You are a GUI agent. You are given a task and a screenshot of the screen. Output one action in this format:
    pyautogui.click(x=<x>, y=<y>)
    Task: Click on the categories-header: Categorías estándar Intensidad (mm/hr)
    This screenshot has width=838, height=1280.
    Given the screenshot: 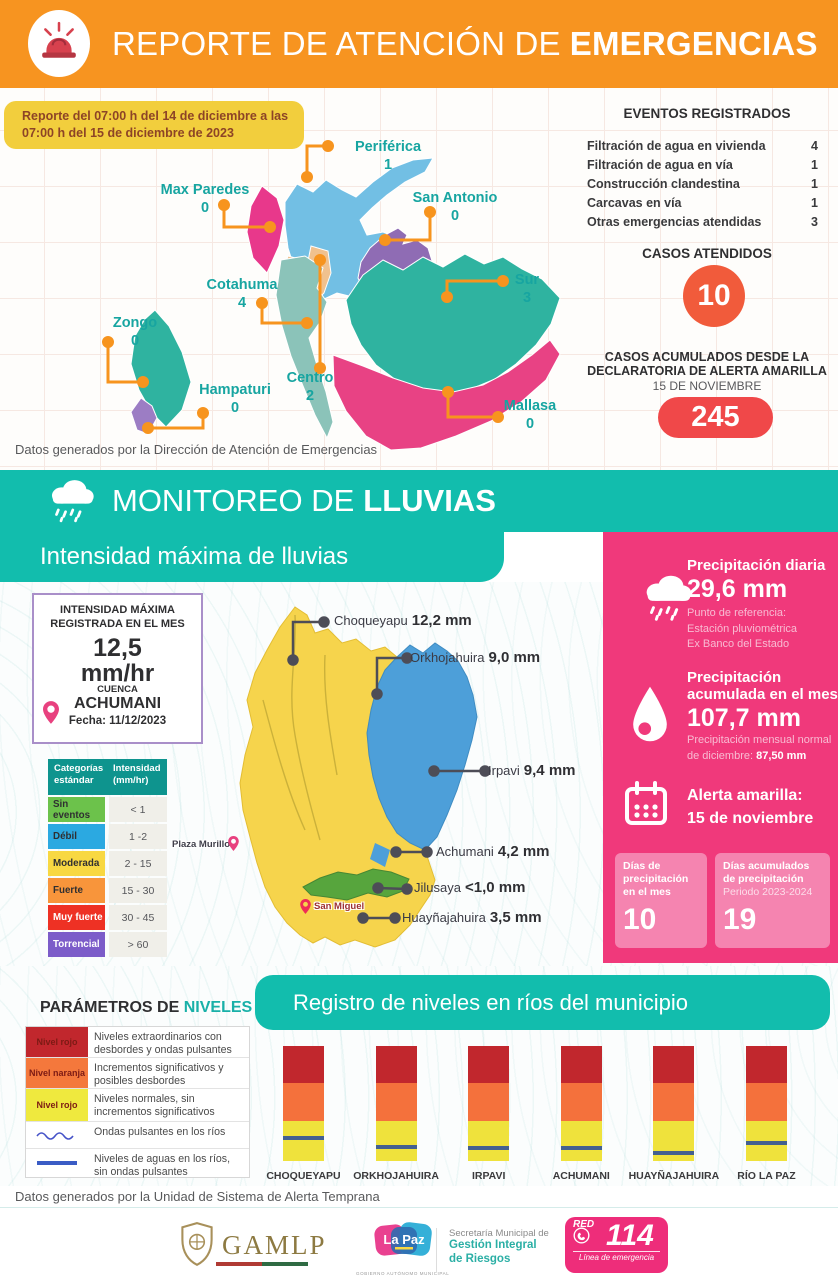 What is the action you would take?
    pyautogui.click(x=107, y=777)
    